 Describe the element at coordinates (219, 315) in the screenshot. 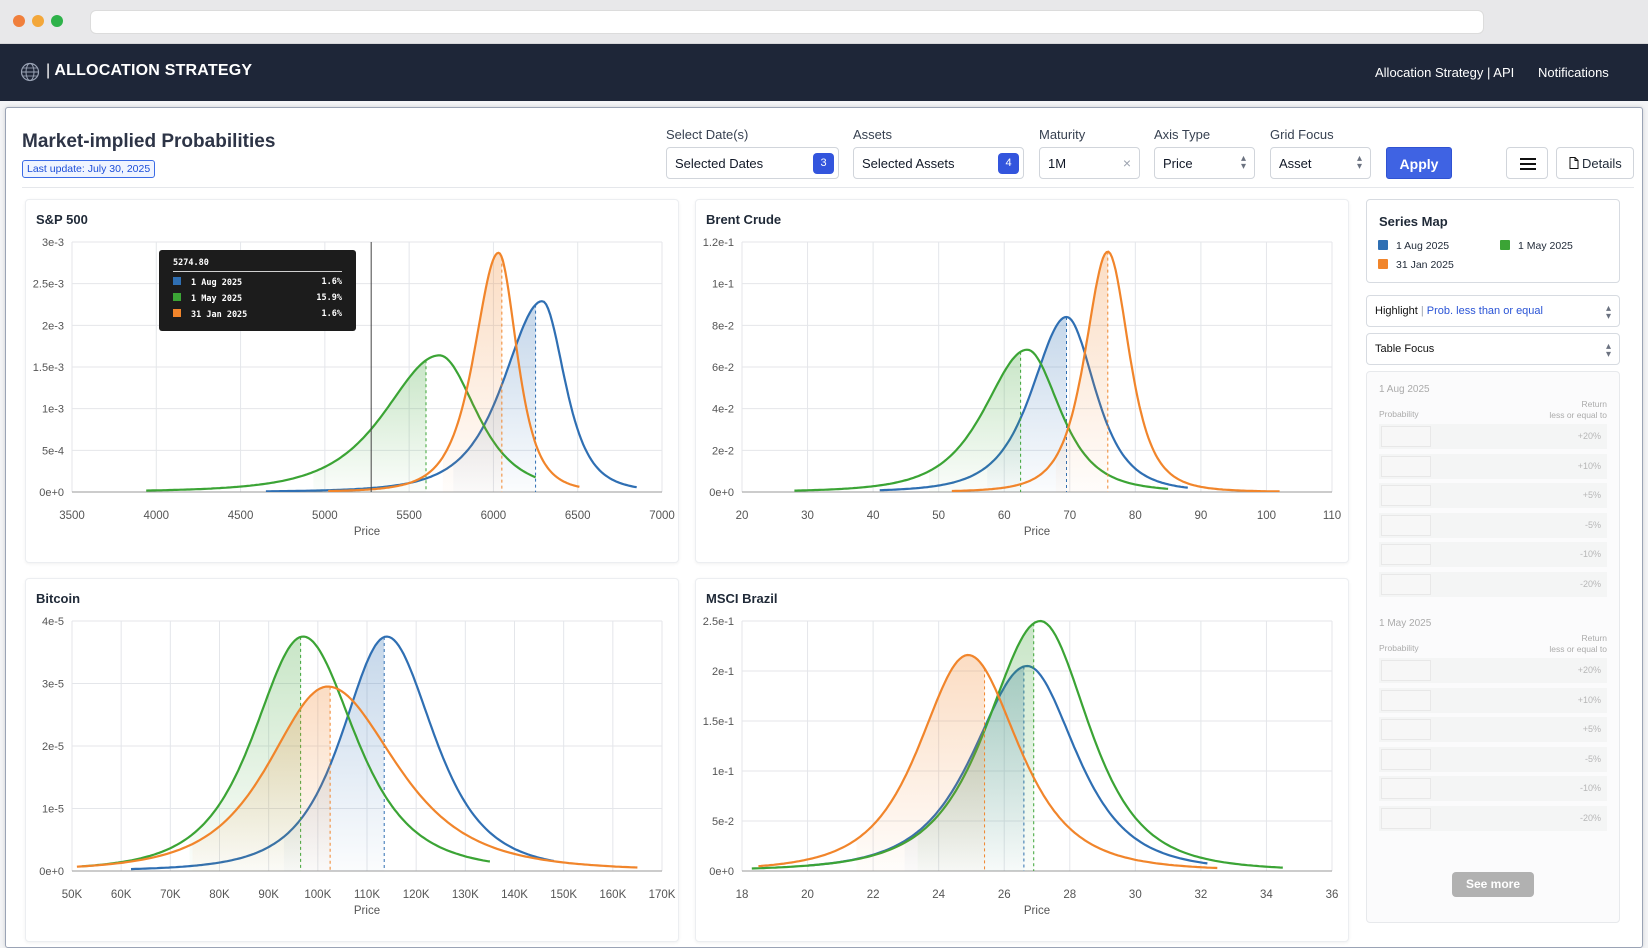

I see `tooltip-row-label: 31 Jan 2025` at that location.